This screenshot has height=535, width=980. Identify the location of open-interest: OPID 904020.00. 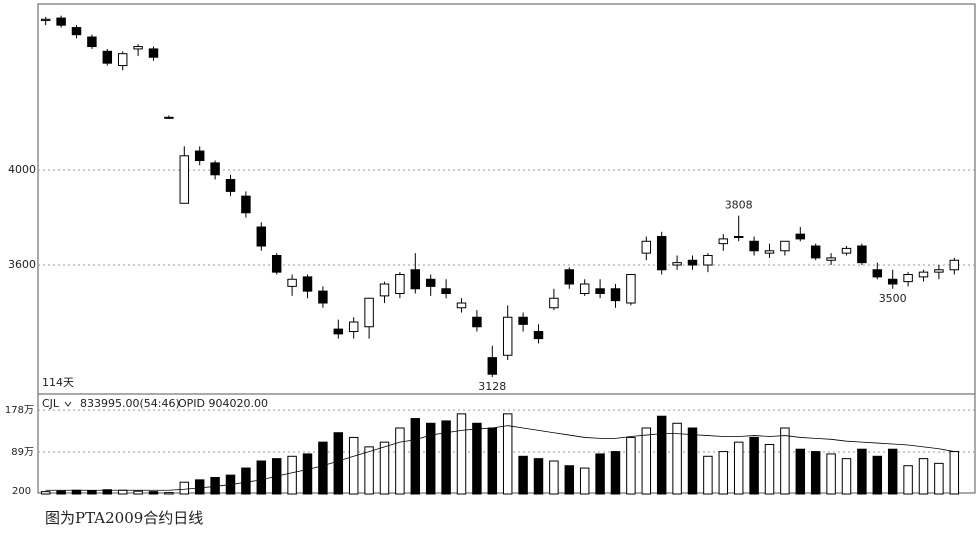
(223, 403).